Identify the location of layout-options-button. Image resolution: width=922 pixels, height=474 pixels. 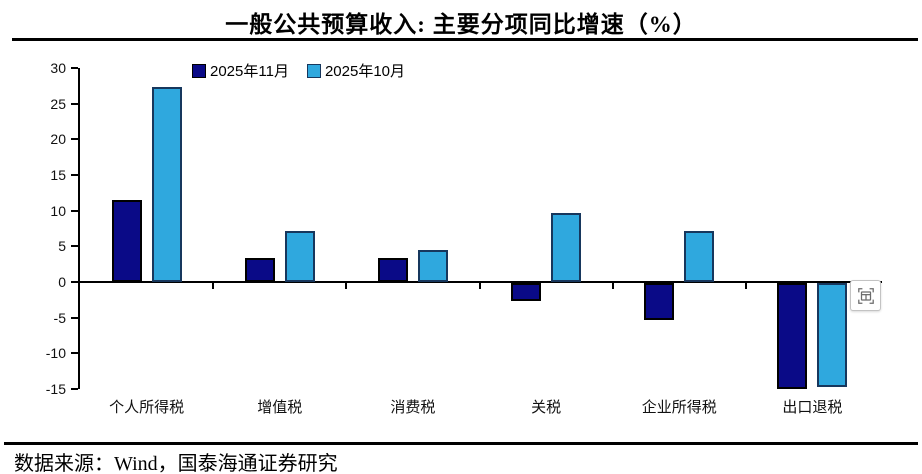
(865, 295).